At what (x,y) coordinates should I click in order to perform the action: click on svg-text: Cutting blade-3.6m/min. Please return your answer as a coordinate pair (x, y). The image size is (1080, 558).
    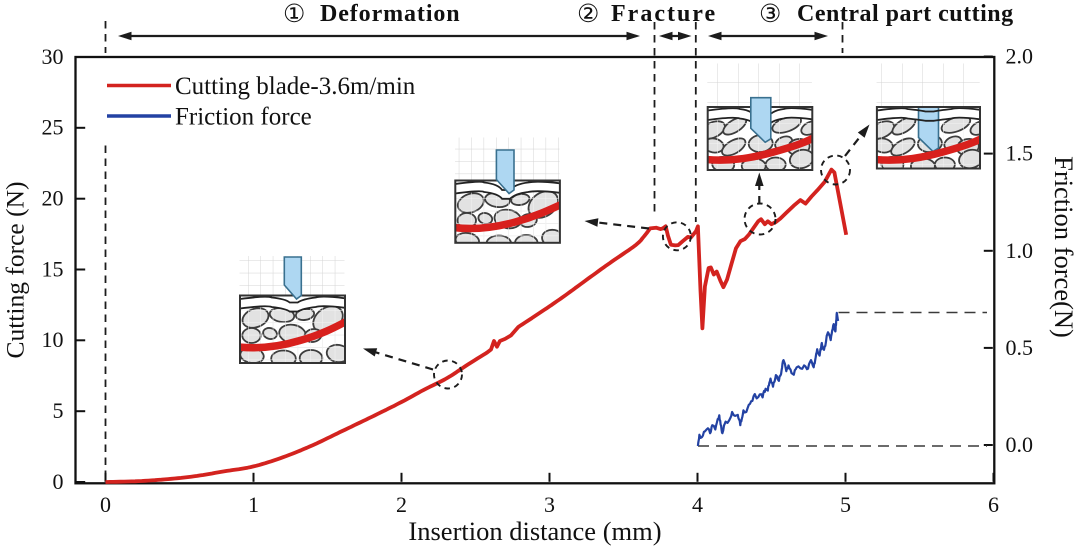
    Looking at the image, I should click on (295, 86).